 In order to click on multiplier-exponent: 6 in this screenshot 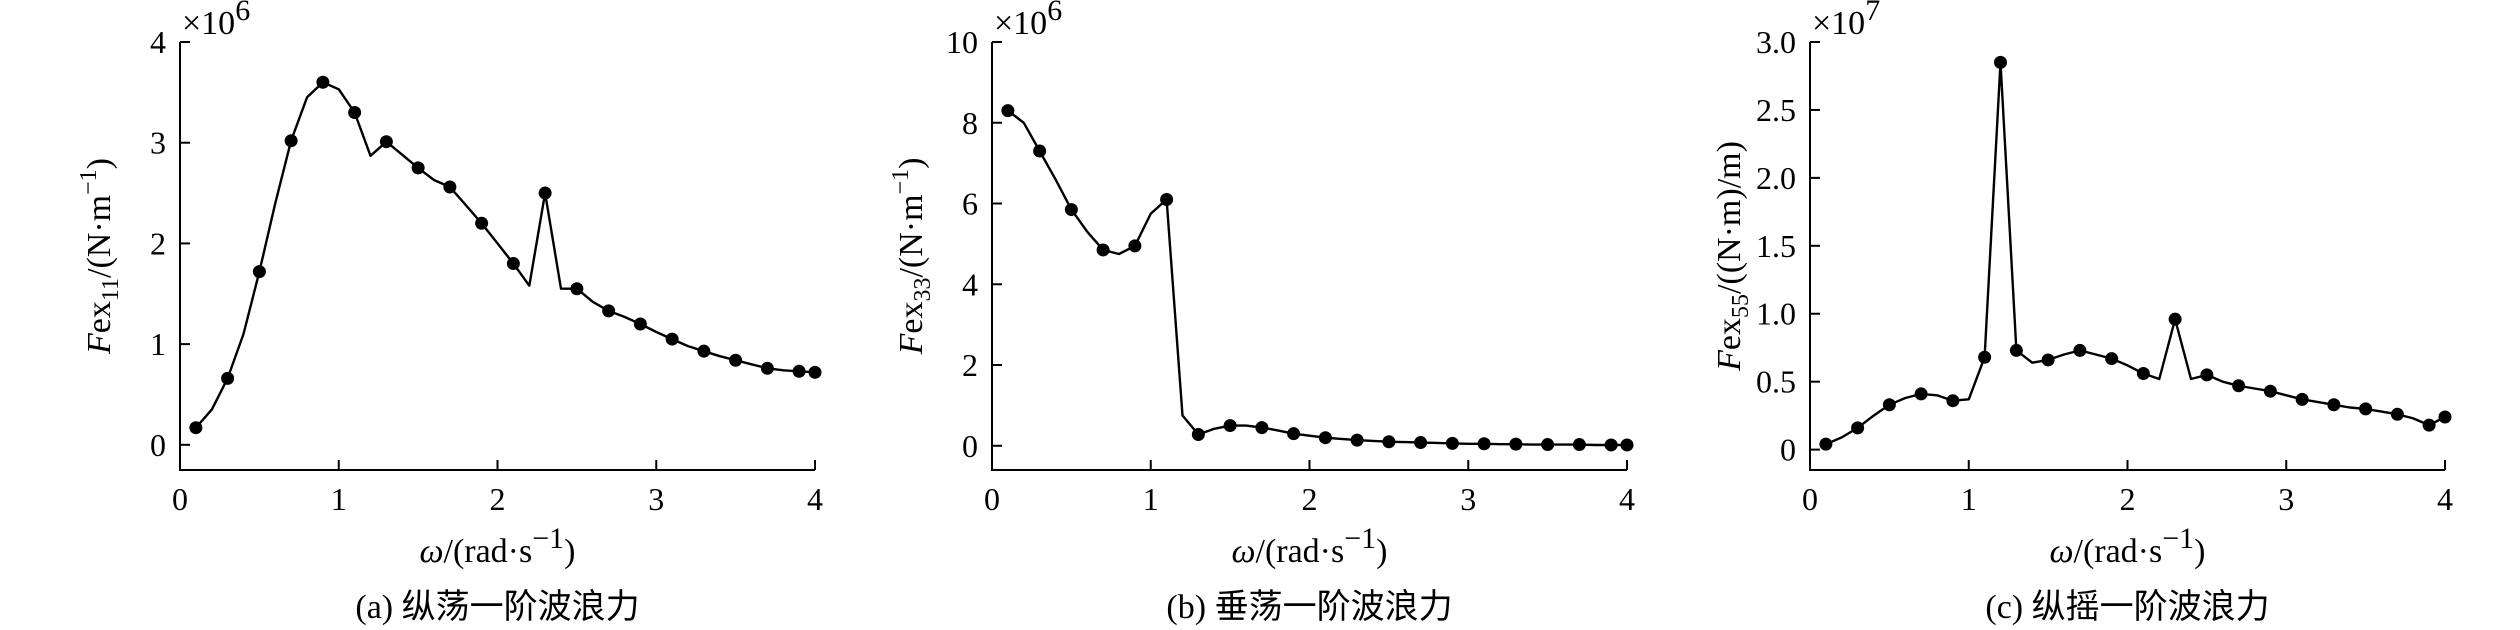, I will do `click(1054, 13)`.